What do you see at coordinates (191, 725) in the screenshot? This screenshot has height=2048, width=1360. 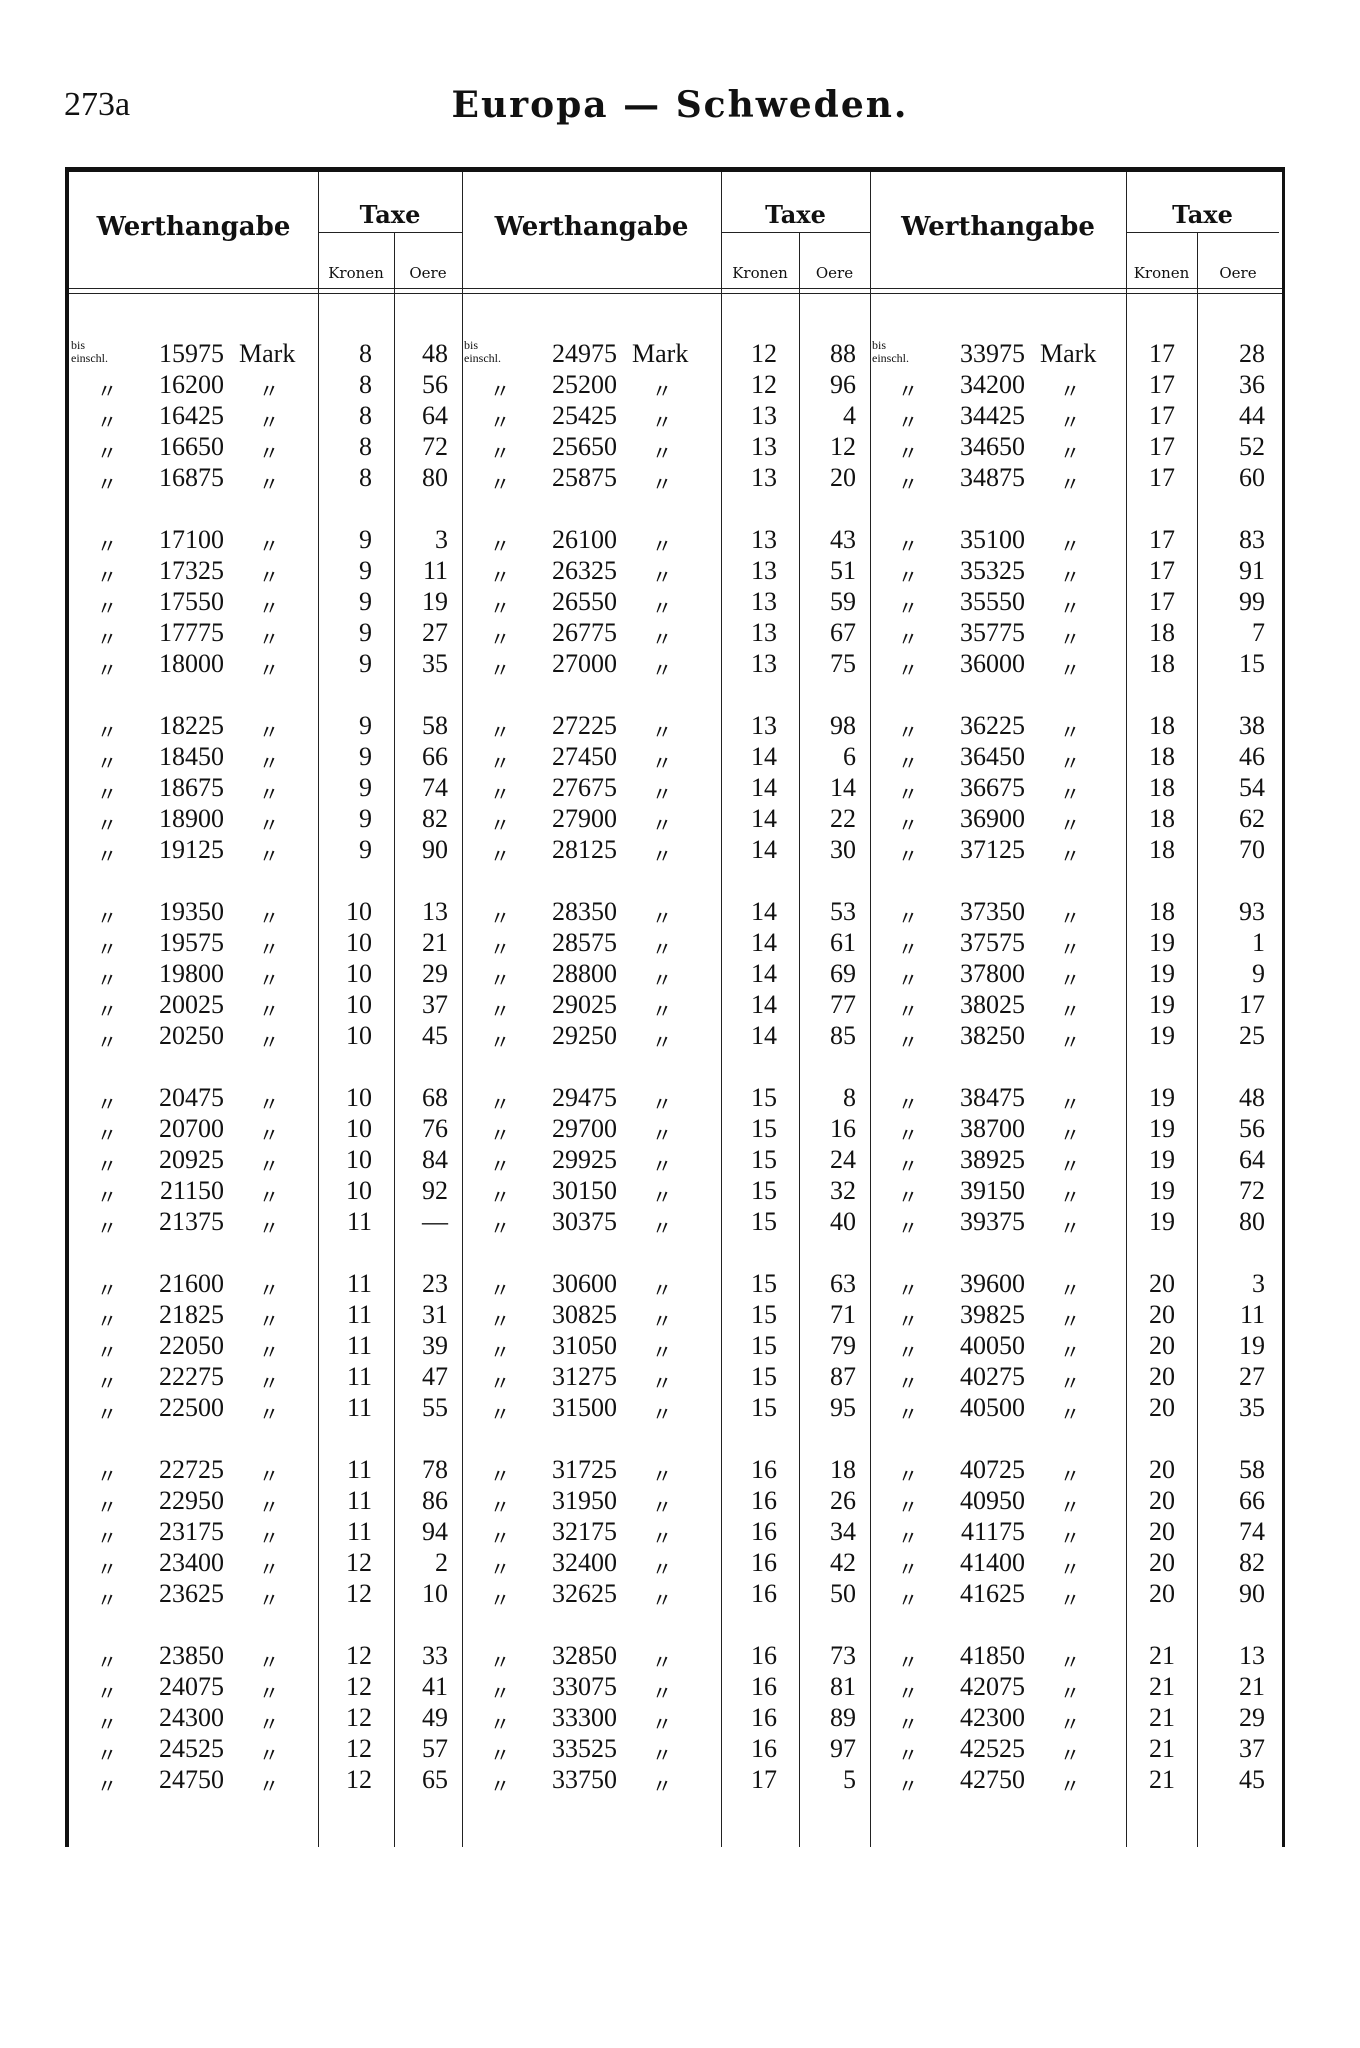 I see `value-amount: 18225` at bounding box center [191, 725].